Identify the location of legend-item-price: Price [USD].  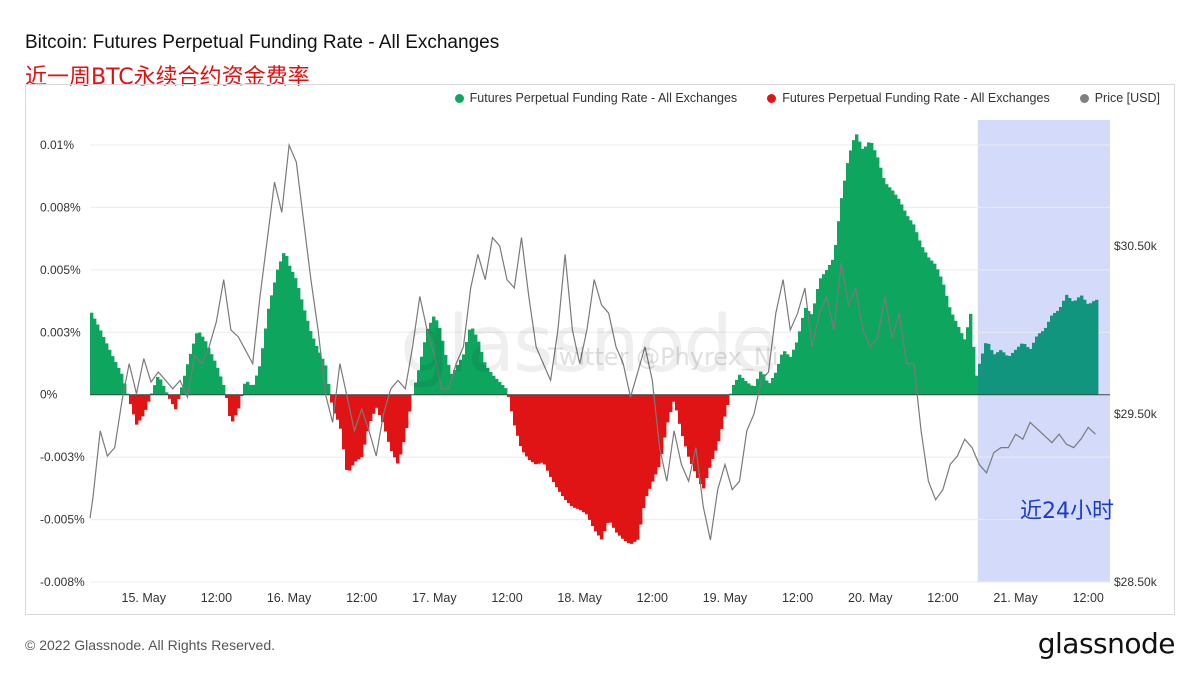
(1119, 98).